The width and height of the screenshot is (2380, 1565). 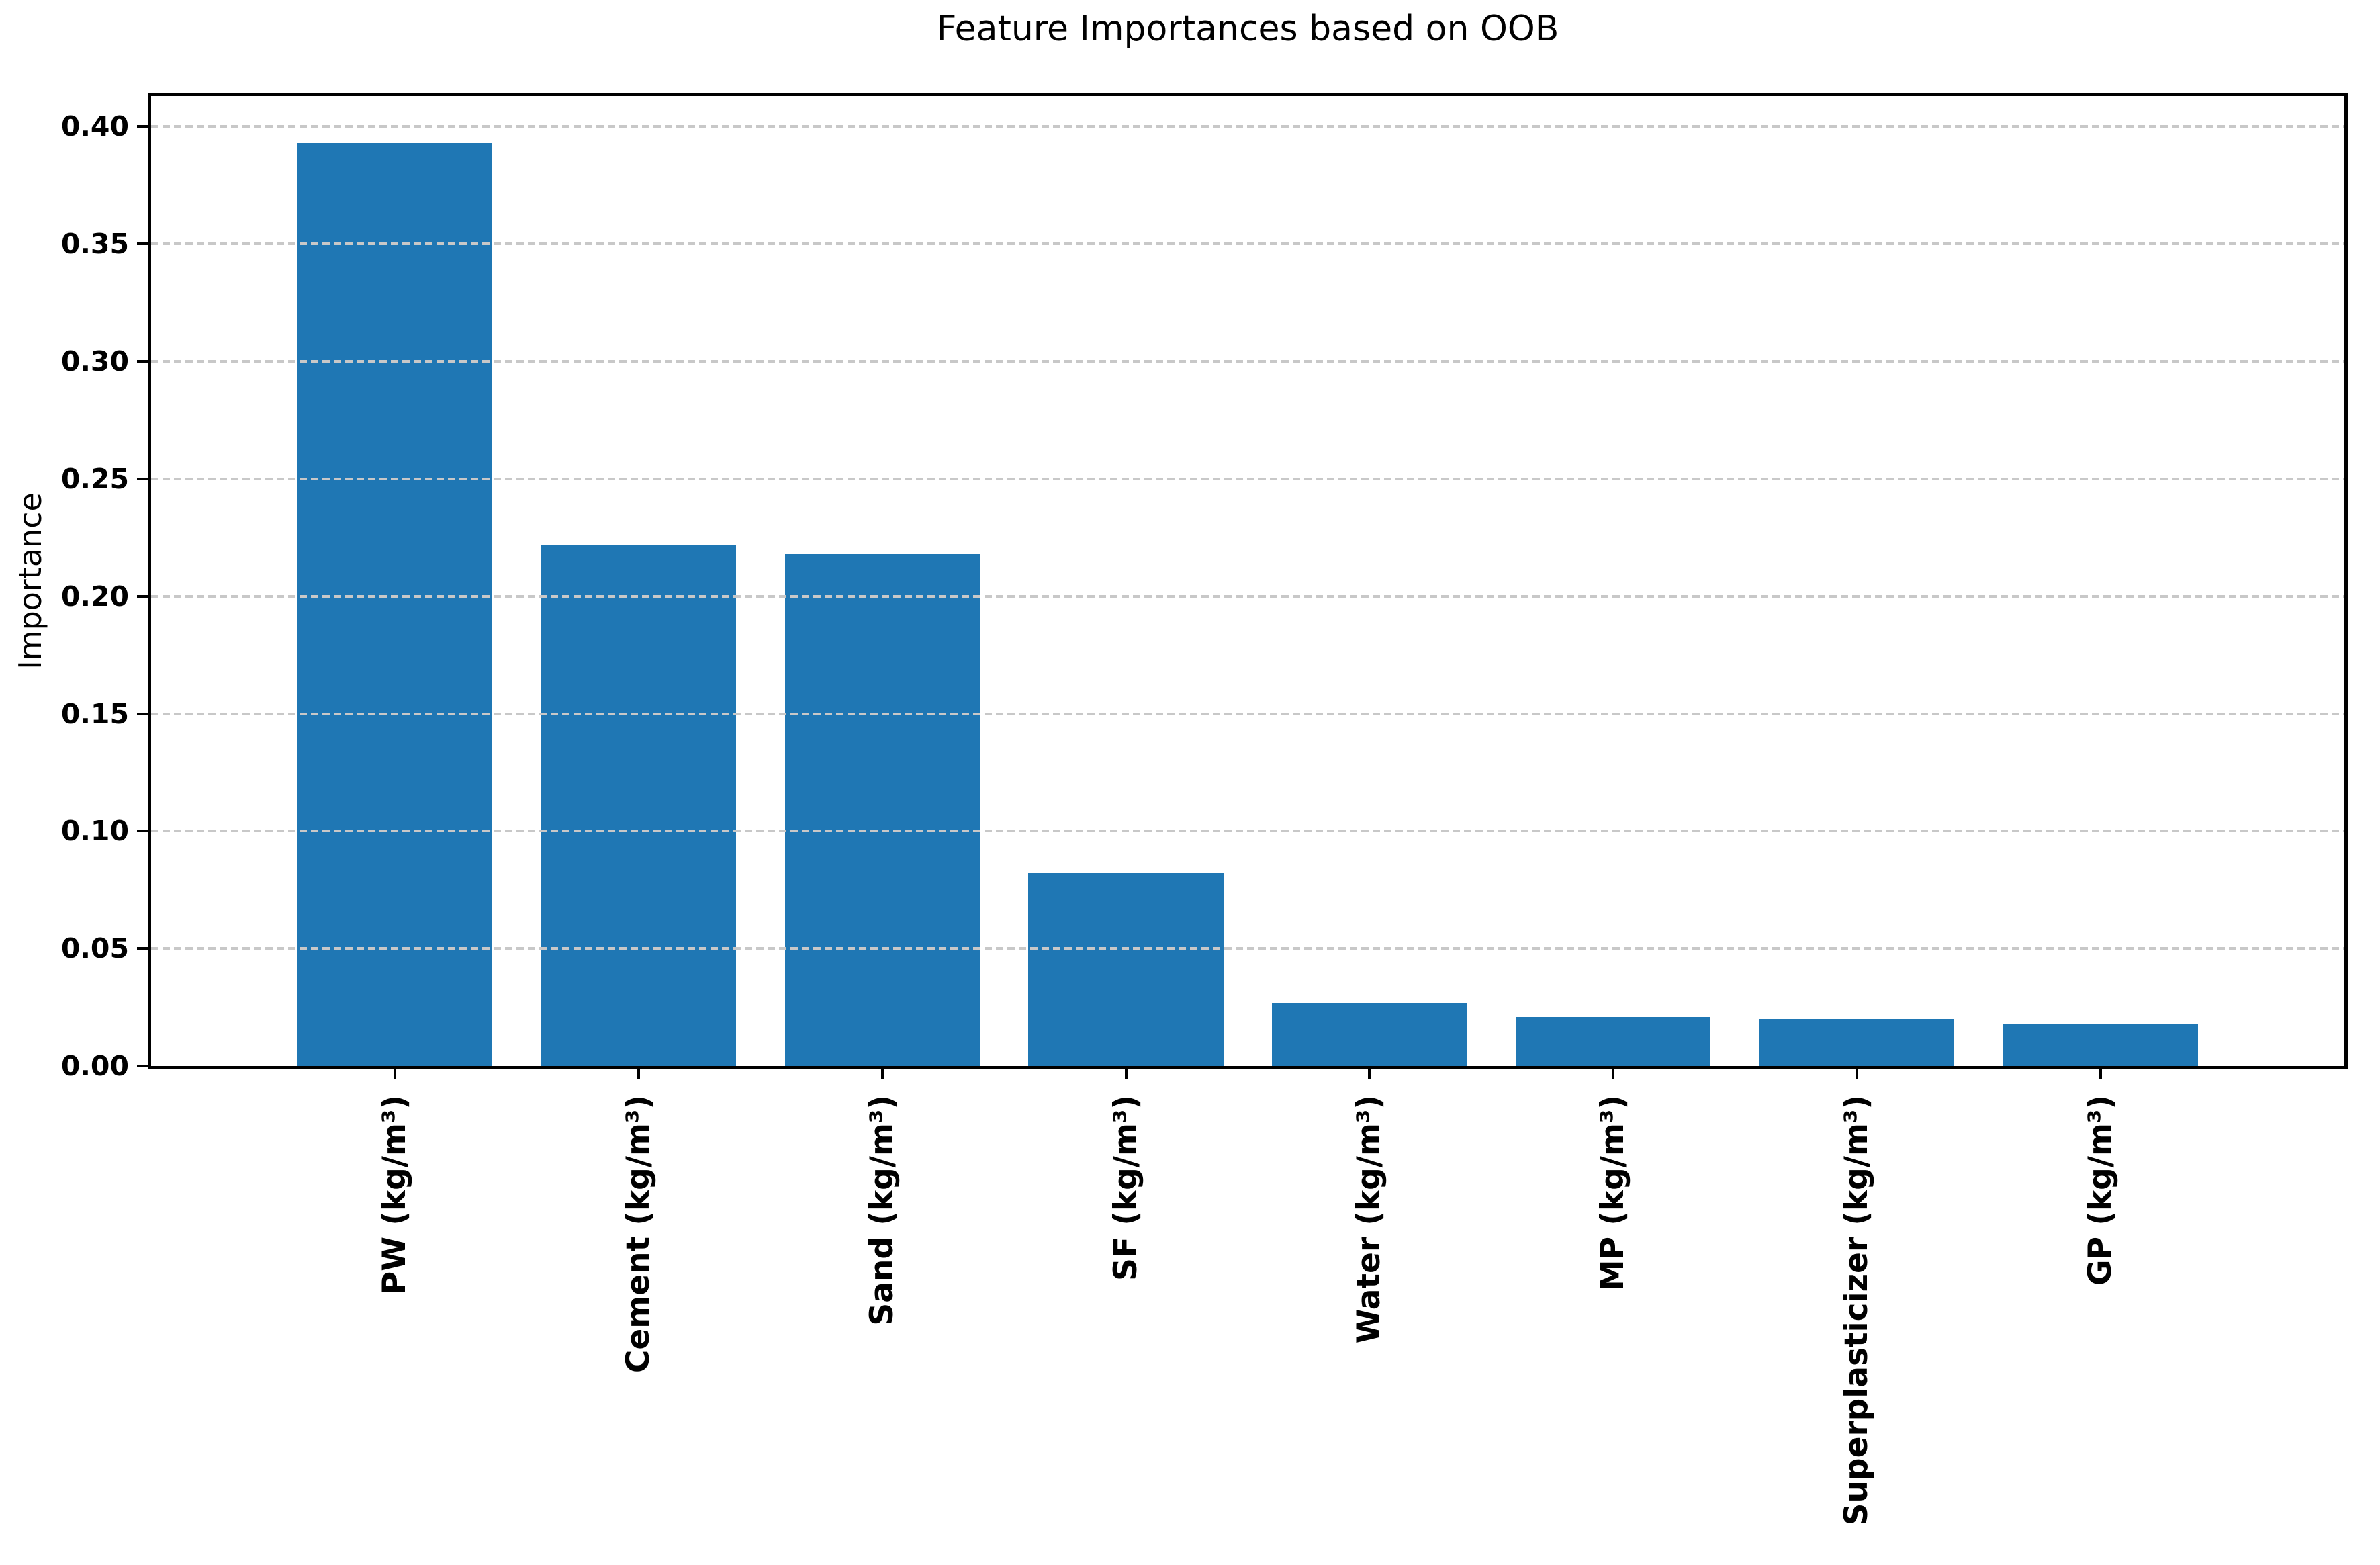 I want to click on x-tick-label: SF (kg/m³), so click(x=1125, y=1188).